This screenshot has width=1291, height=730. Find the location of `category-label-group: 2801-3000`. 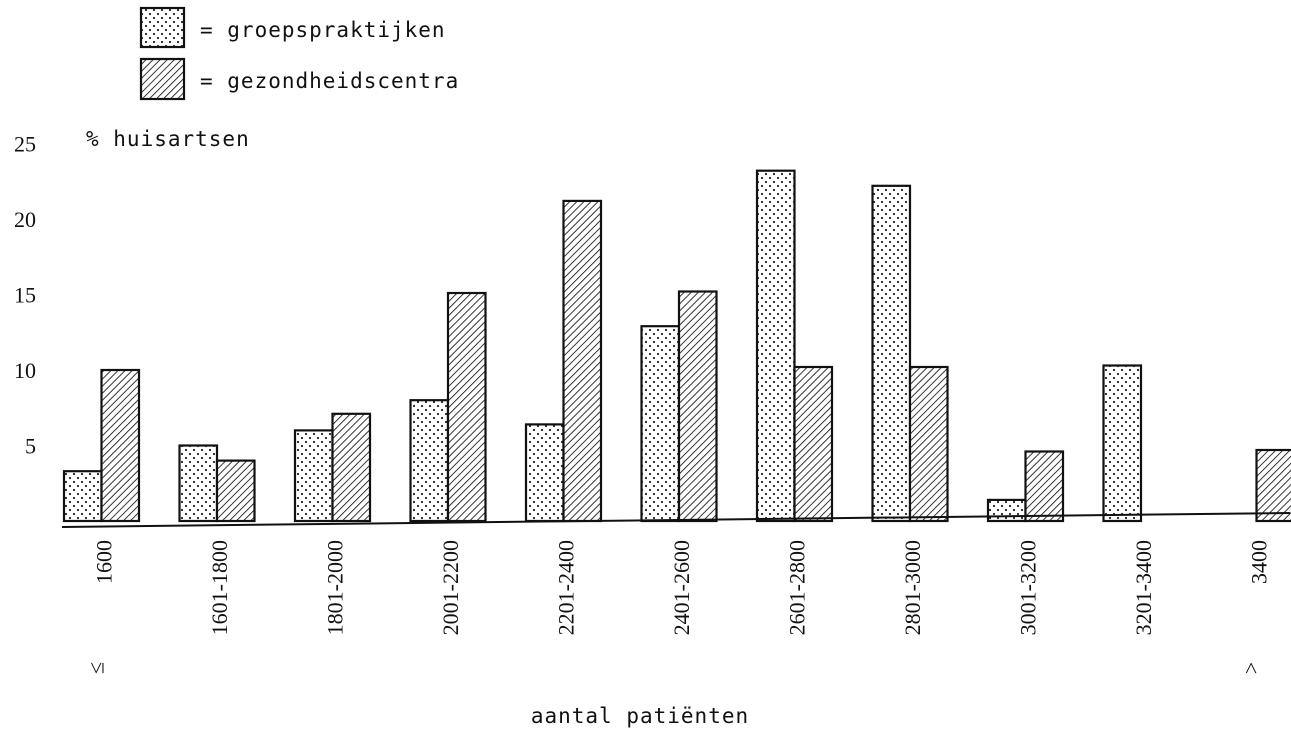

category-label-group: 2801-3000 is located at coordinates (912, 587).